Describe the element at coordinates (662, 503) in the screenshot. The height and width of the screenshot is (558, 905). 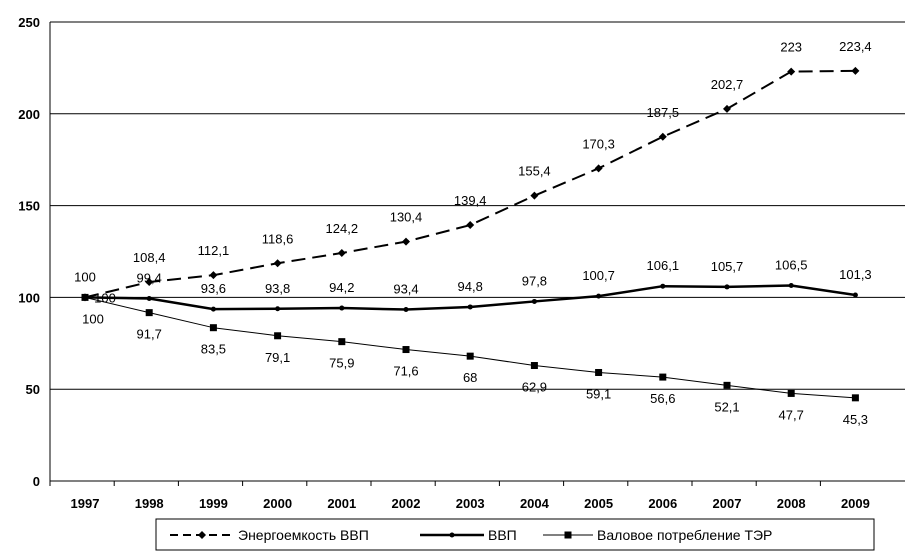
I see `x-tick-label-2006: 2006` at that location.